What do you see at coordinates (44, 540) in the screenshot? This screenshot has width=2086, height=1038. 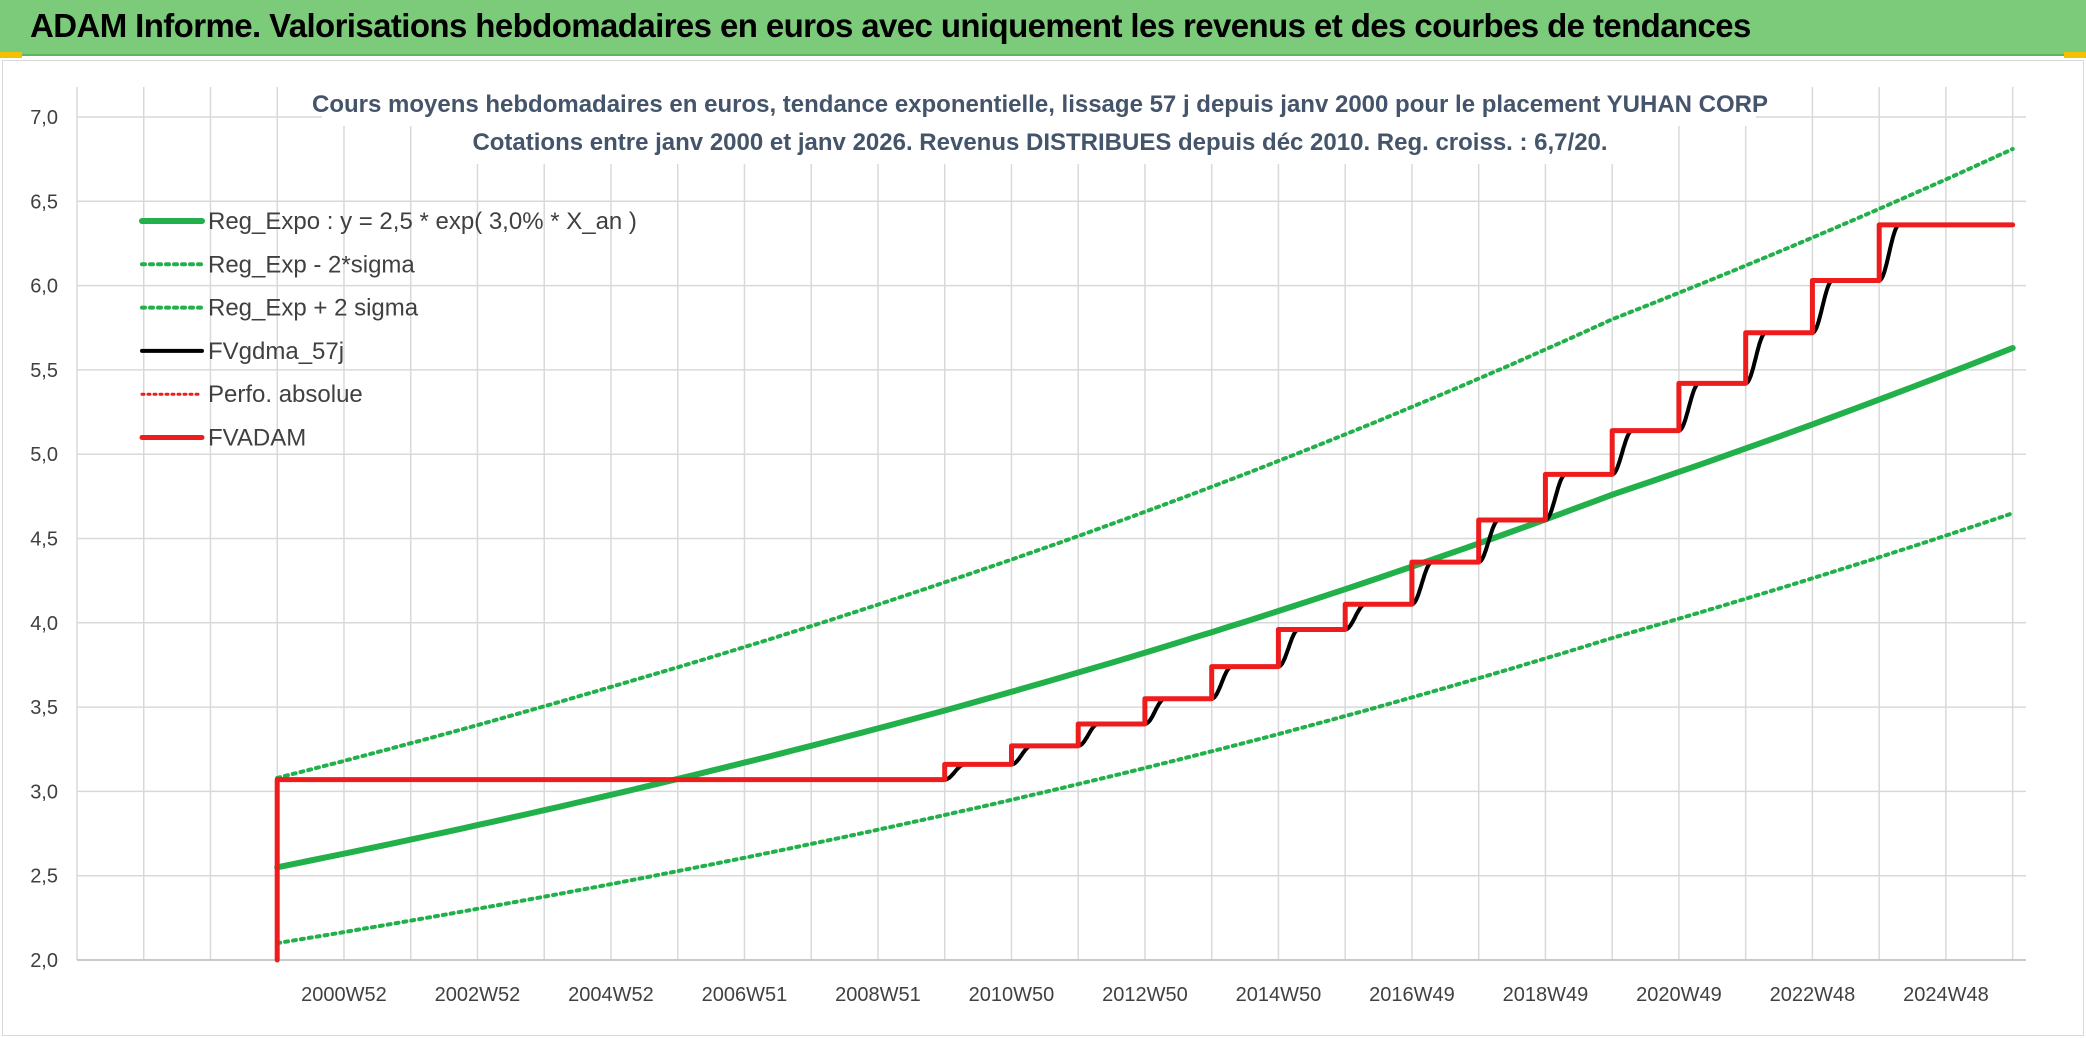 I see `y-tick-label: 4,5` at bounding box center [44, 540].